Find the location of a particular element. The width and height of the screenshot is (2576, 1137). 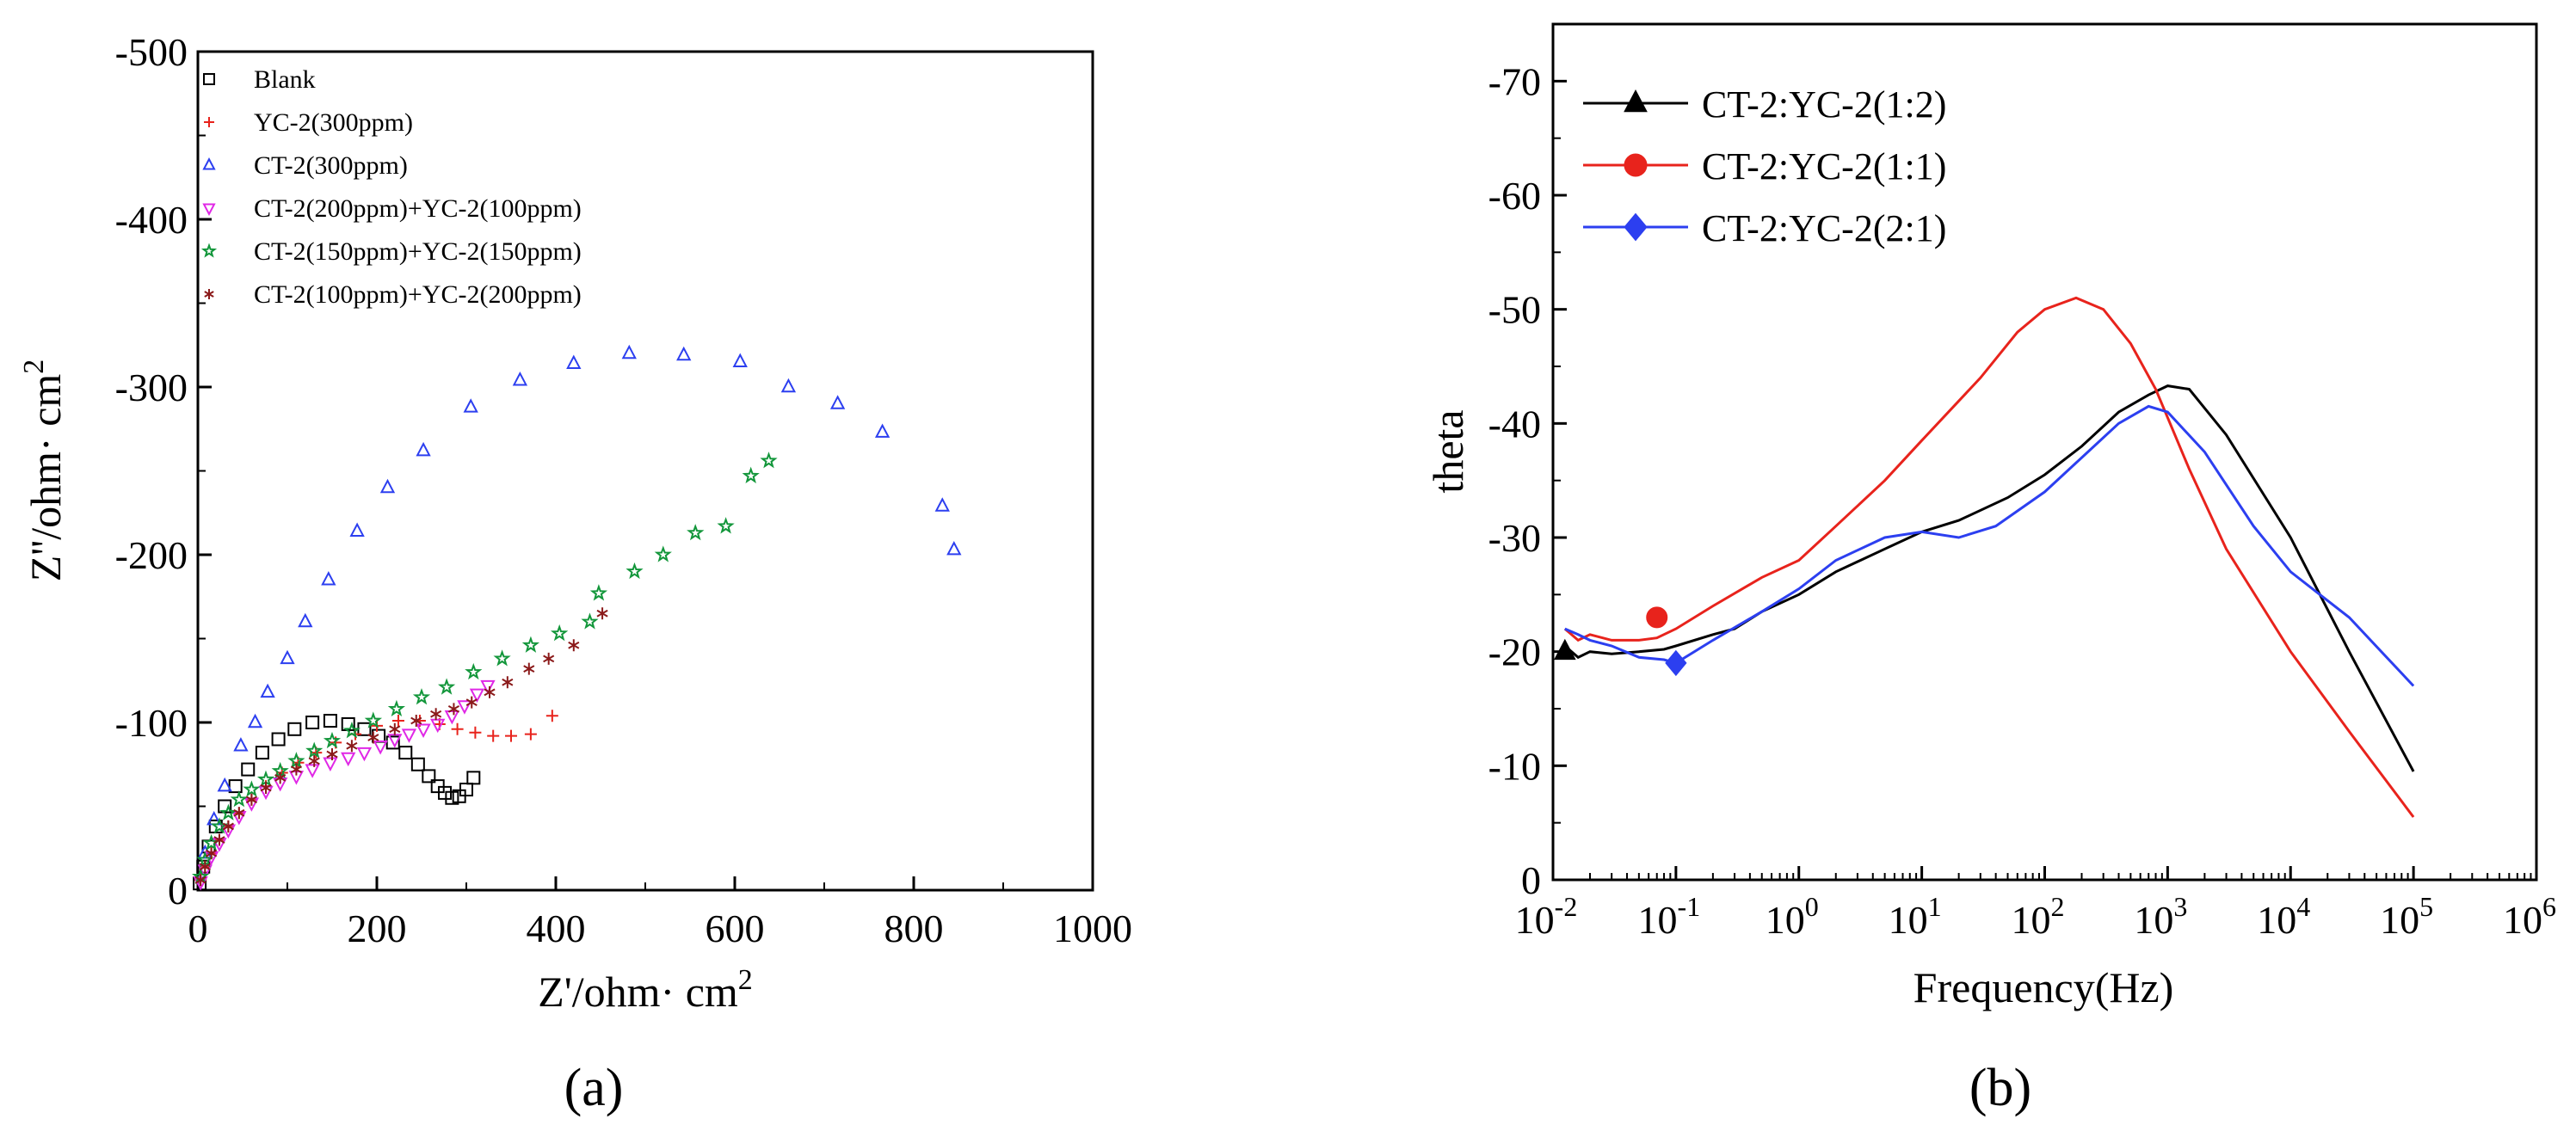

legend-label: CT-2:YC-2(2:1) is located at coordinates (1824, 228).